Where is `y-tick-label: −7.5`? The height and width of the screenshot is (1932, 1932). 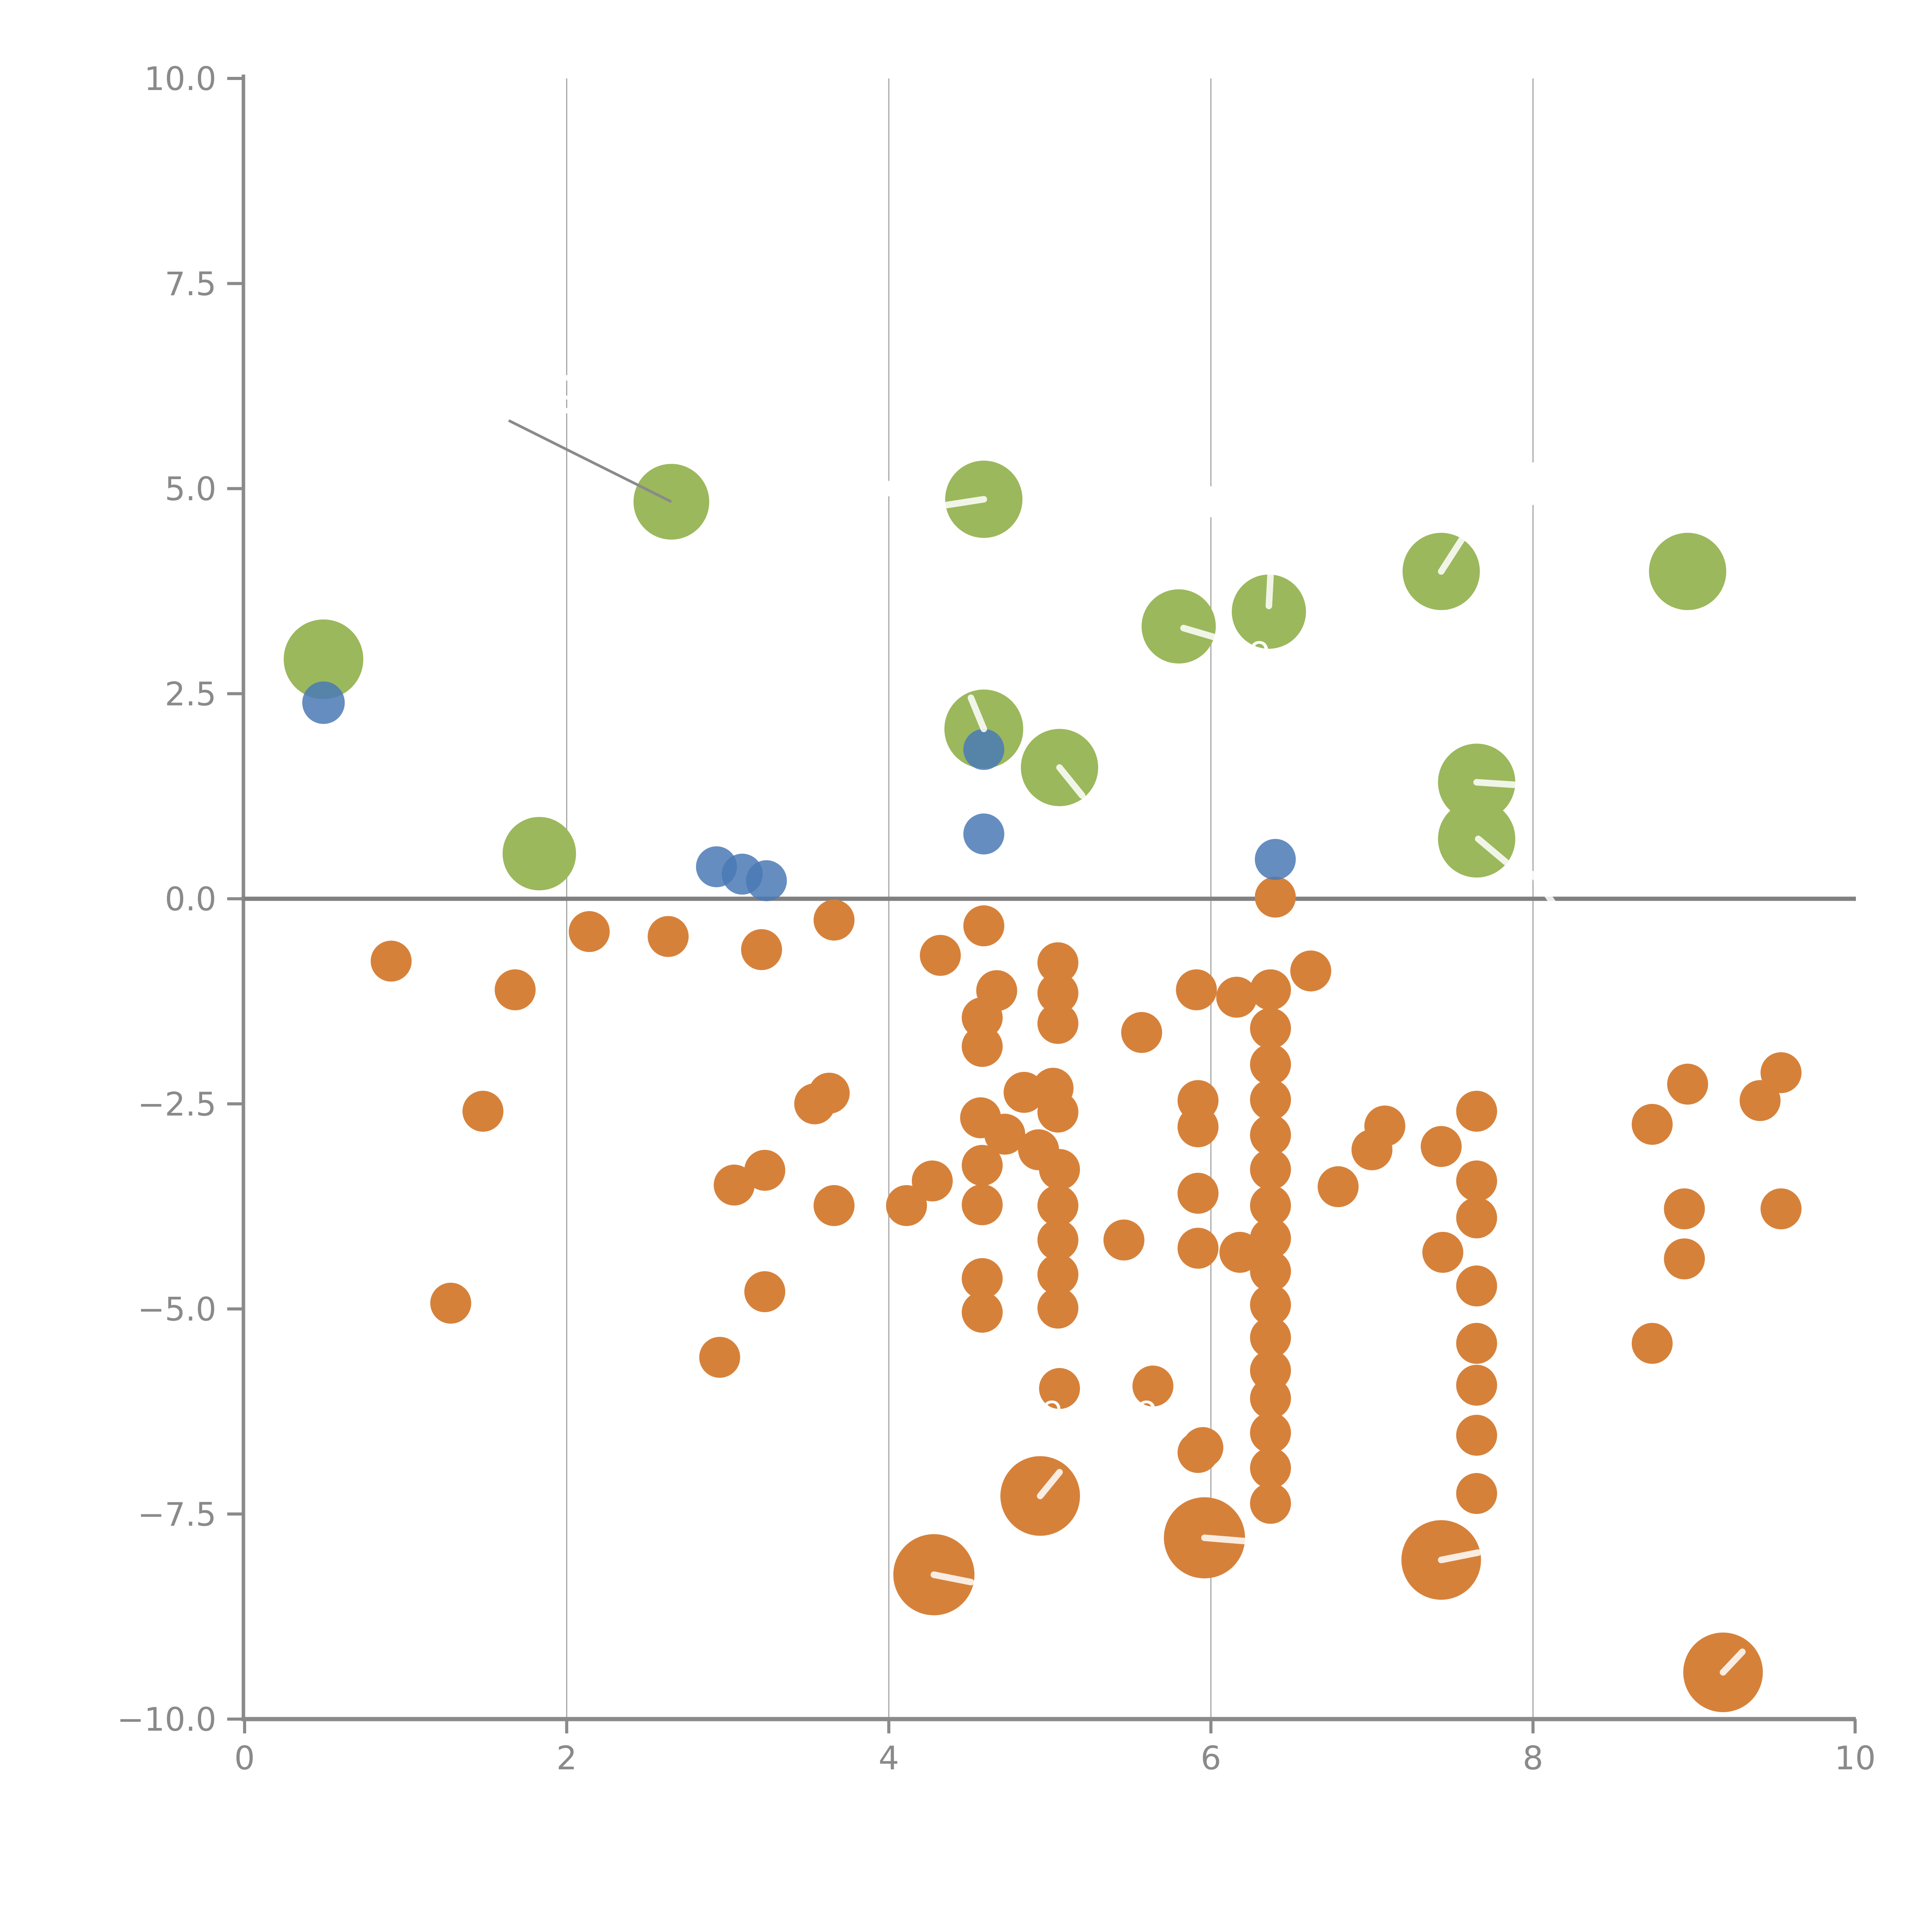
y-tick-label: −7.5 is located at coordinates (177, 1514).